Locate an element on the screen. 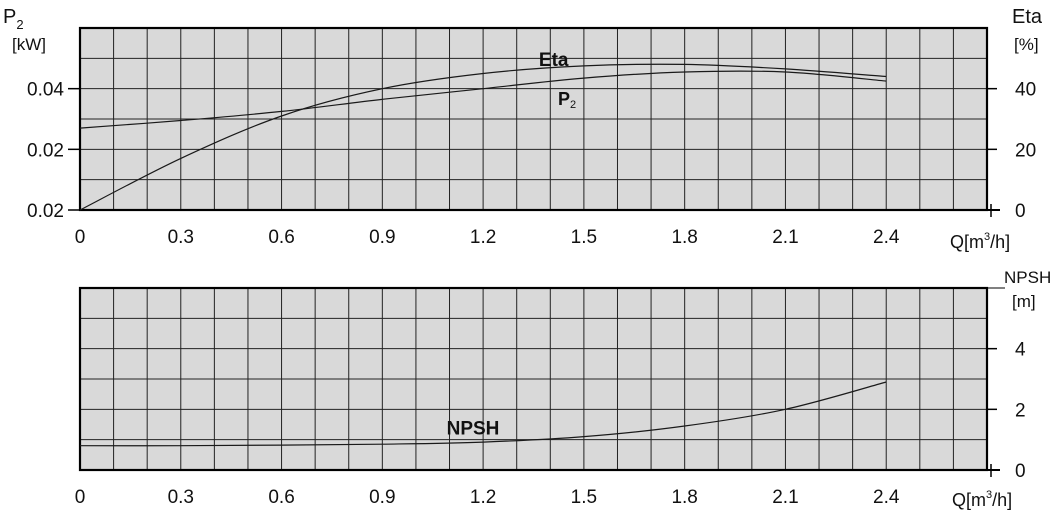  top-x-tick-label: 1.5 is located at coordinates (584, 237).